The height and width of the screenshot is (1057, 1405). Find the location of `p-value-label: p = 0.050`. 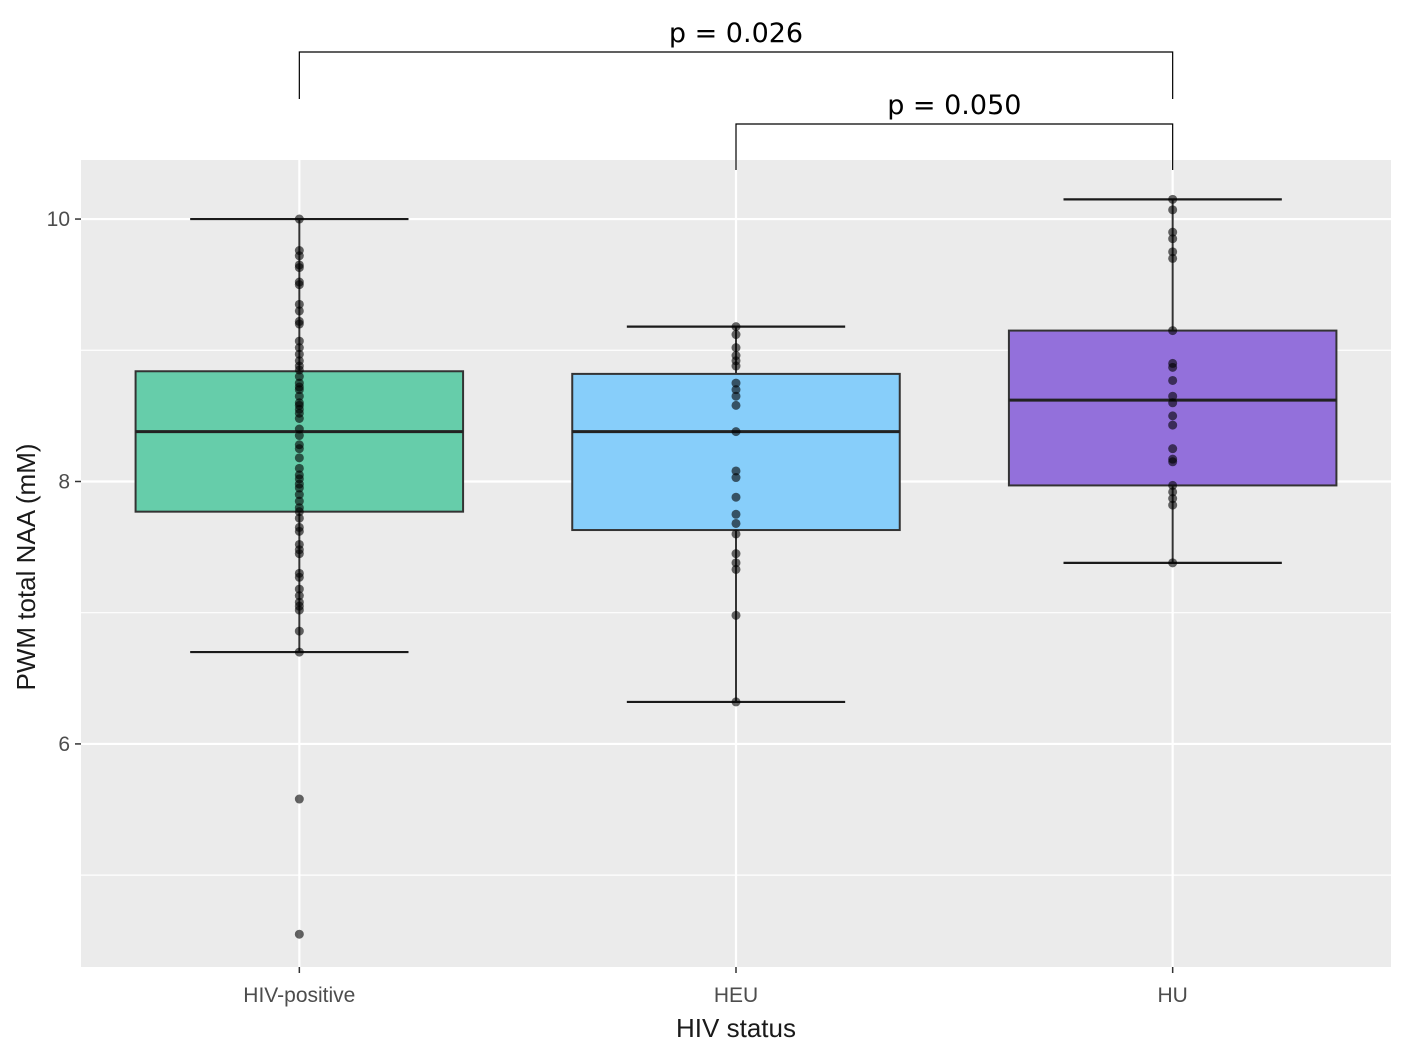

p-value-label: p = 0.050 is located at coordinates (954, 105).